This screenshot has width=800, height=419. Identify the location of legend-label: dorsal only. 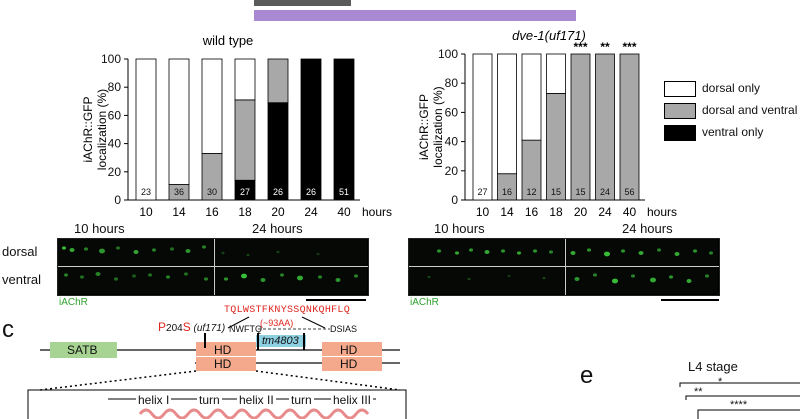
(731, 88).